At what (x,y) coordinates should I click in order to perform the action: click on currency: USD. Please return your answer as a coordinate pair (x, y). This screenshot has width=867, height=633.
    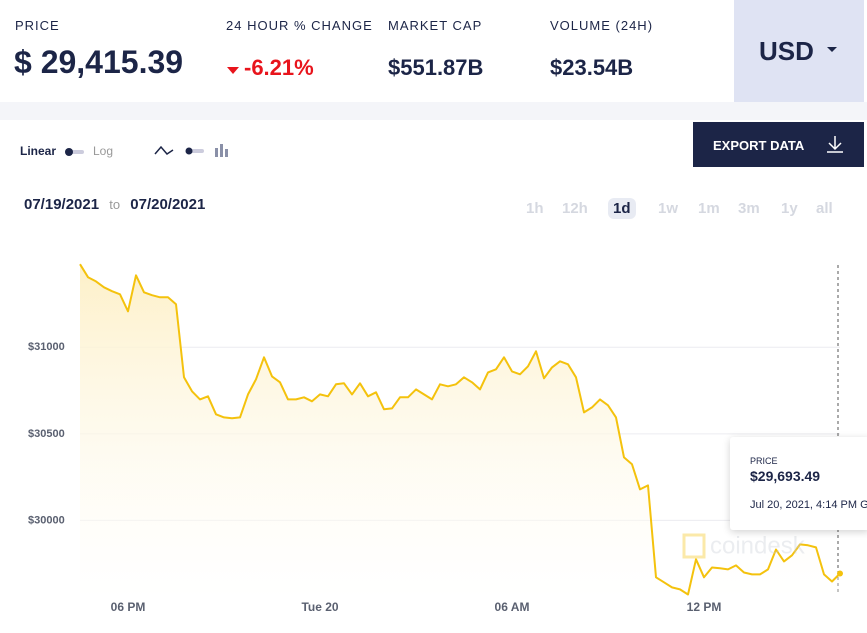
    Looking at the image, I should click on (786, 51).